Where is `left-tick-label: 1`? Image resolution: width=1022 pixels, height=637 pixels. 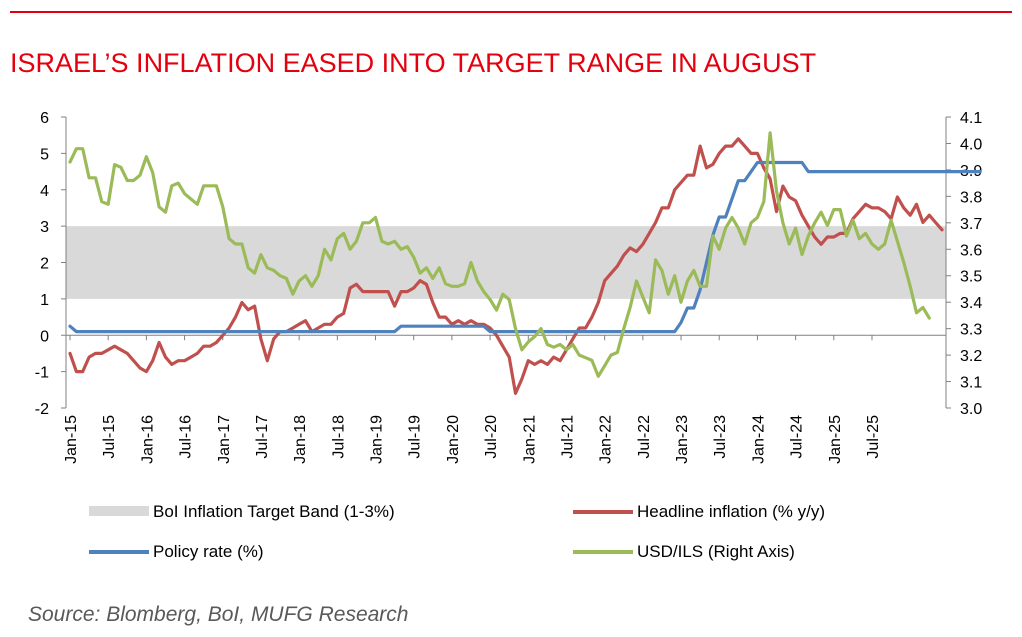
left-tick-label: 1 is located at coordinates (44, 300).